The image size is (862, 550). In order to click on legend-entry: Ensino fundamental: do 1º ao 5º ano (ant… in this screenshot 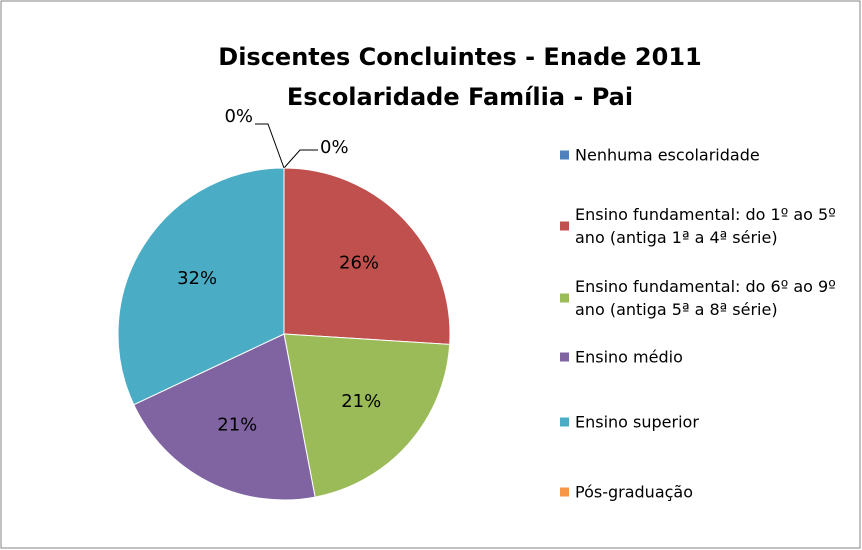, I will do `click(705, 226)`.